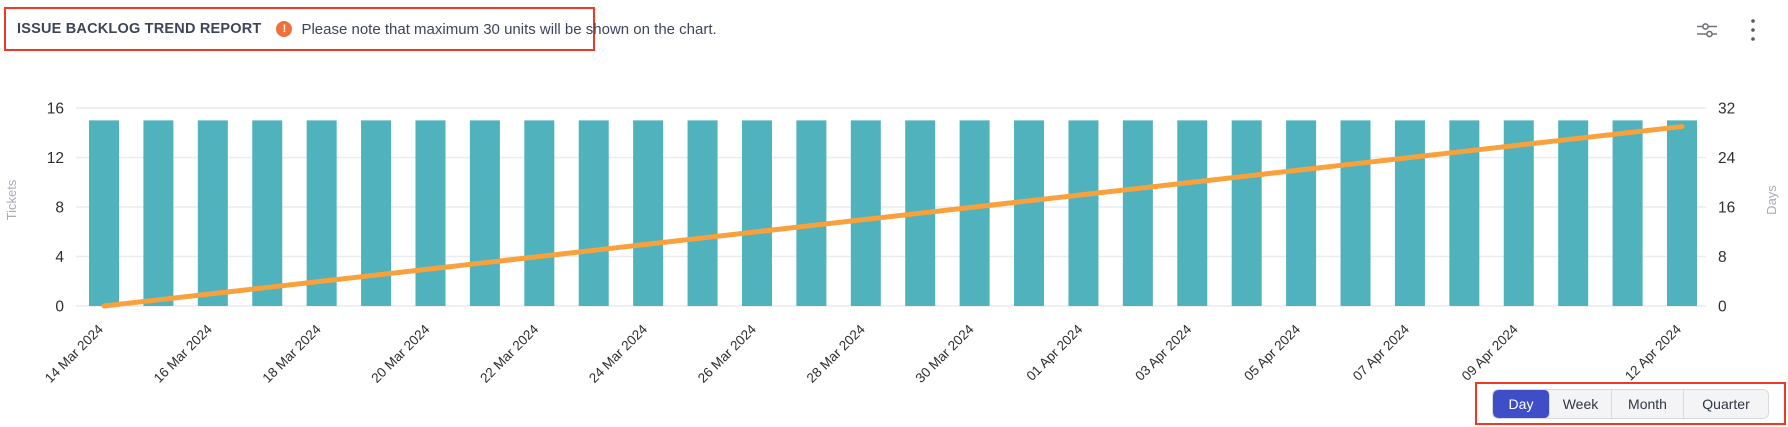 Image resolution: width=1788 pixels, height=427 pixels. Describe the element at coordinates (1521, 403) in the screenshot. I see `period-day-button: Day` at that location.